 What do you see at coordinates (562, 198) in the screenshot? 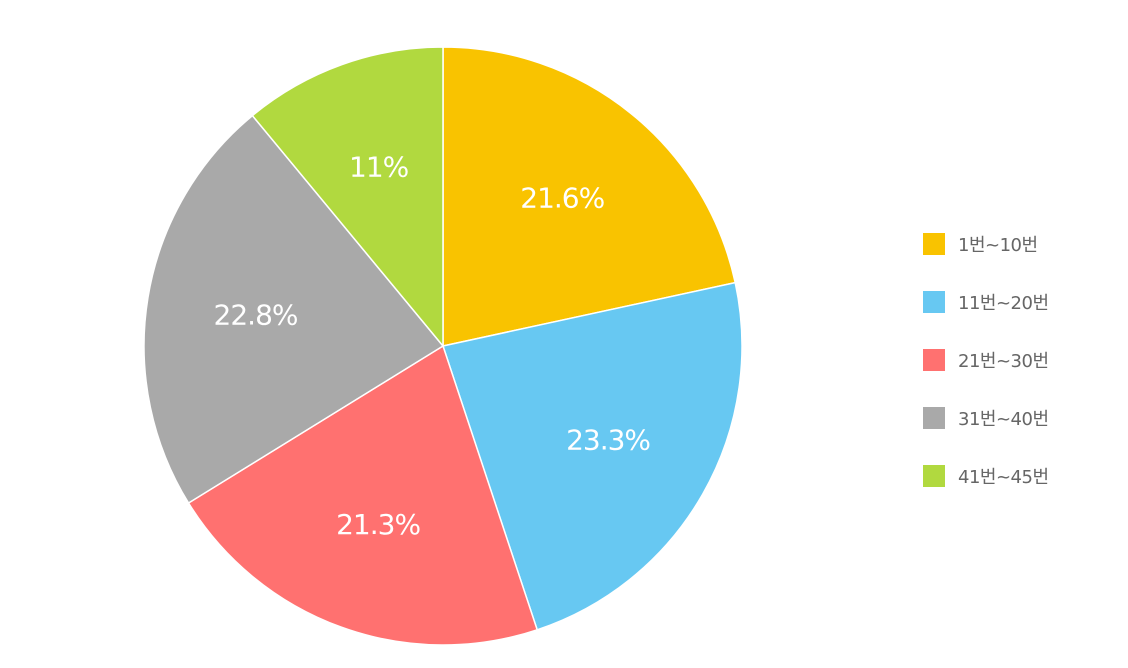
I see `slice-data-label-1: 21.6%` at bounding box center [562, 198].